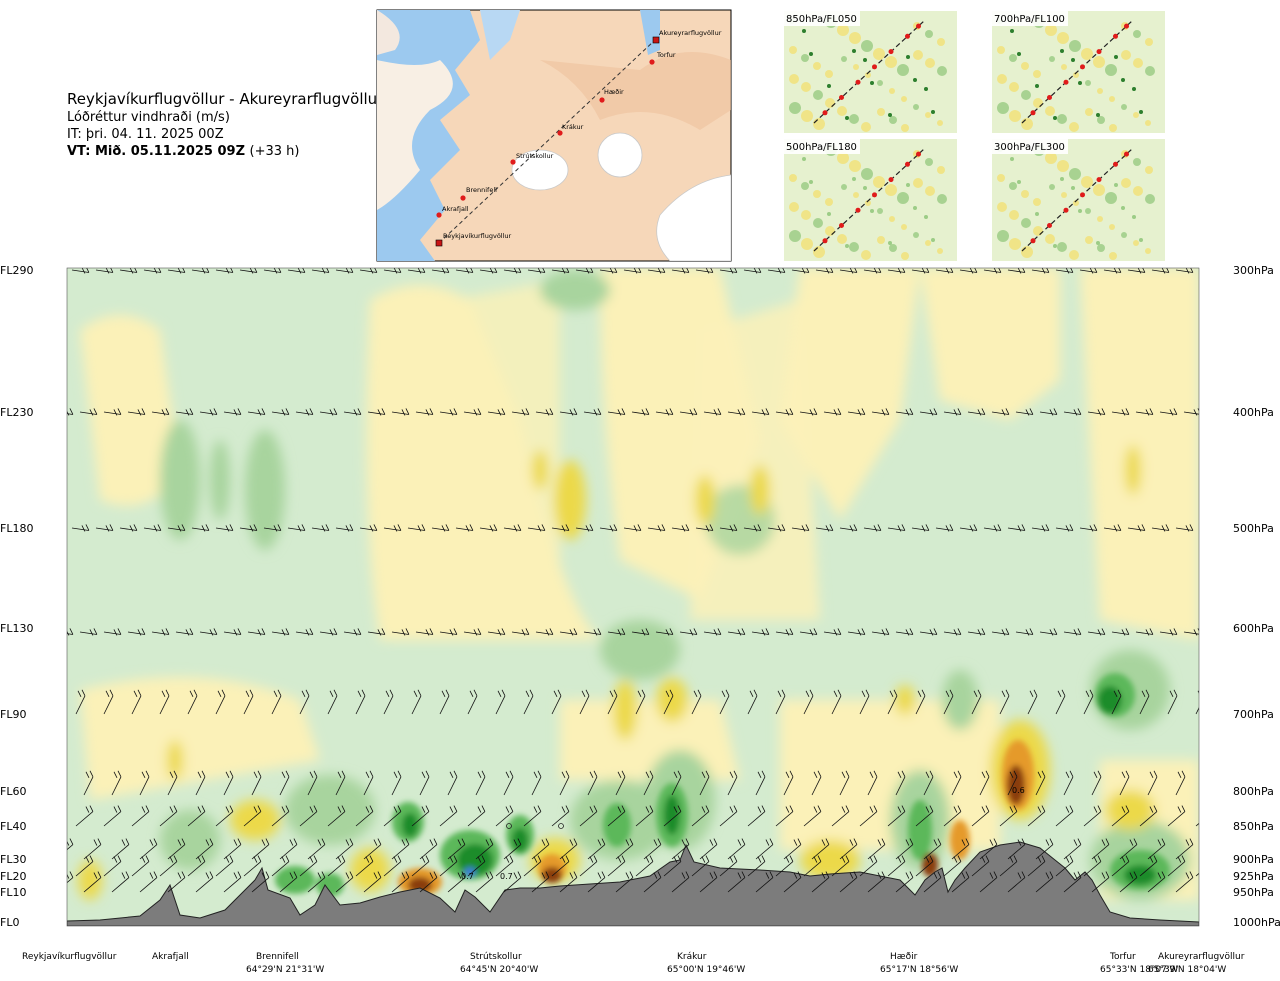  I want to click on right-tick-label: 925hPa, so click(1253, 876).